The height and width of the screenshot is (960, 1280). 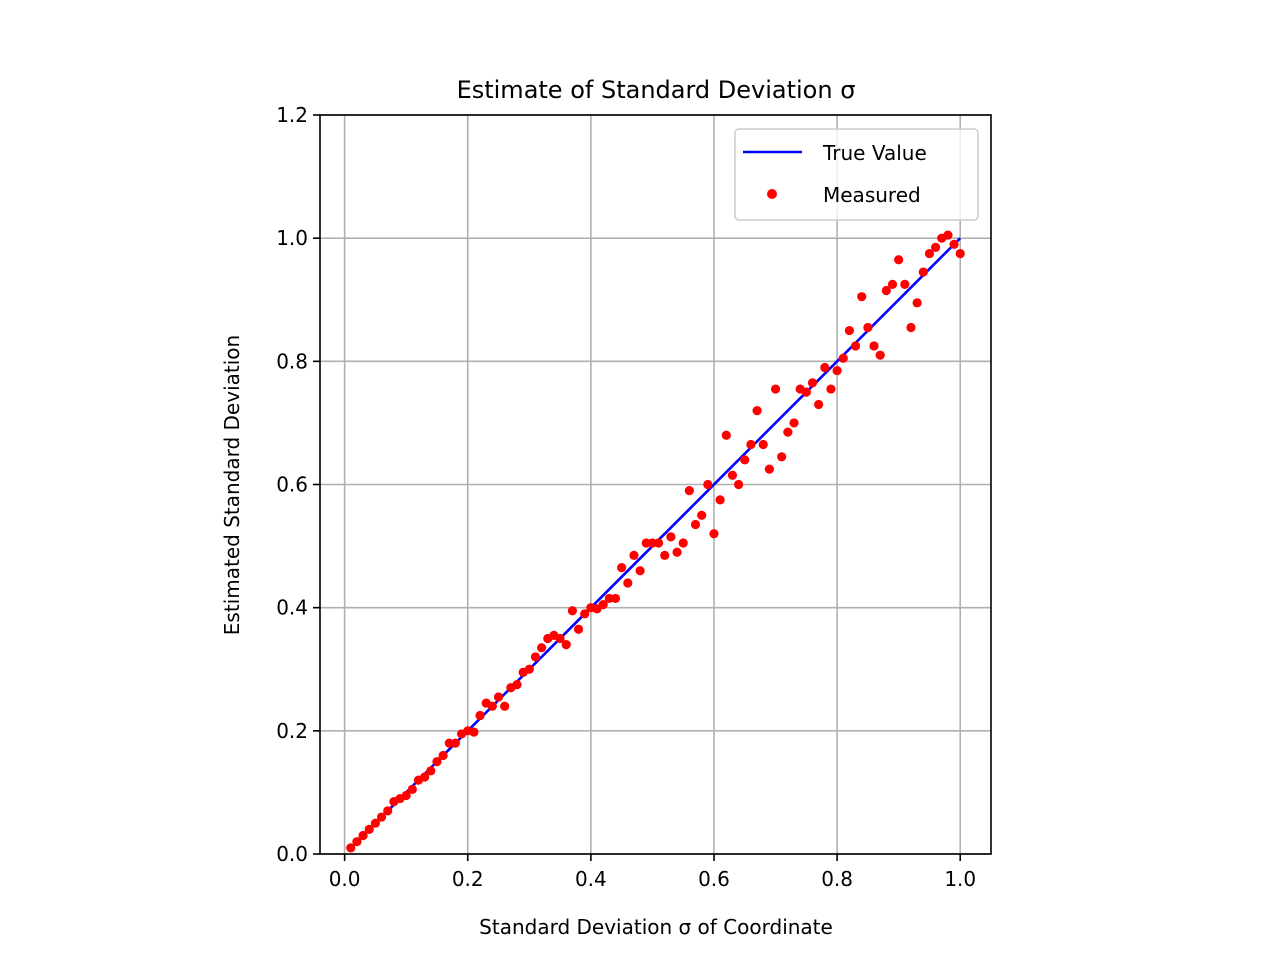 What do you see at coordinates (468, 879) in the screenshot?
I see `x-tick-label: 0.2` at bounding box center [468, 879].